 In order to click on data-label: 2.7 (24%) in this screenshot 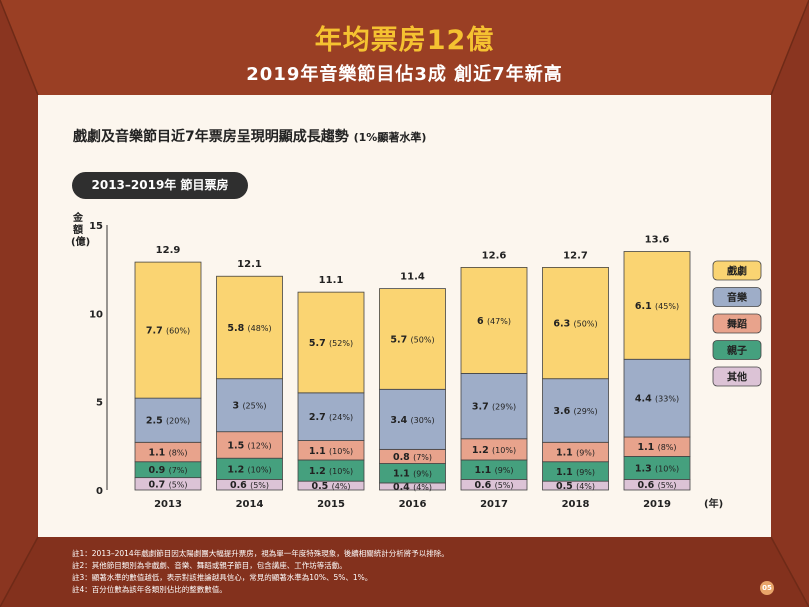, I will do `click(331, 417)`.